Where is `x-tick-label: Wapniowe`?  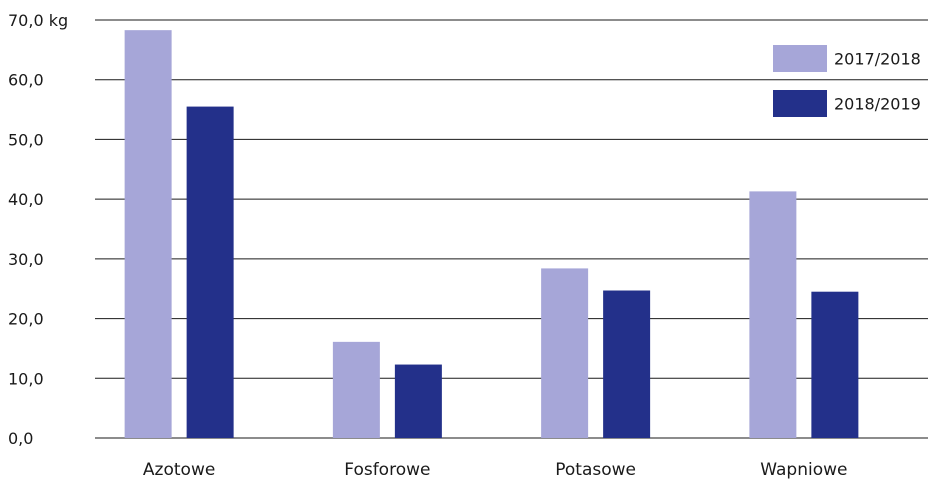
x-tick-label: Wapniowe is located at coordinates (803, 469).